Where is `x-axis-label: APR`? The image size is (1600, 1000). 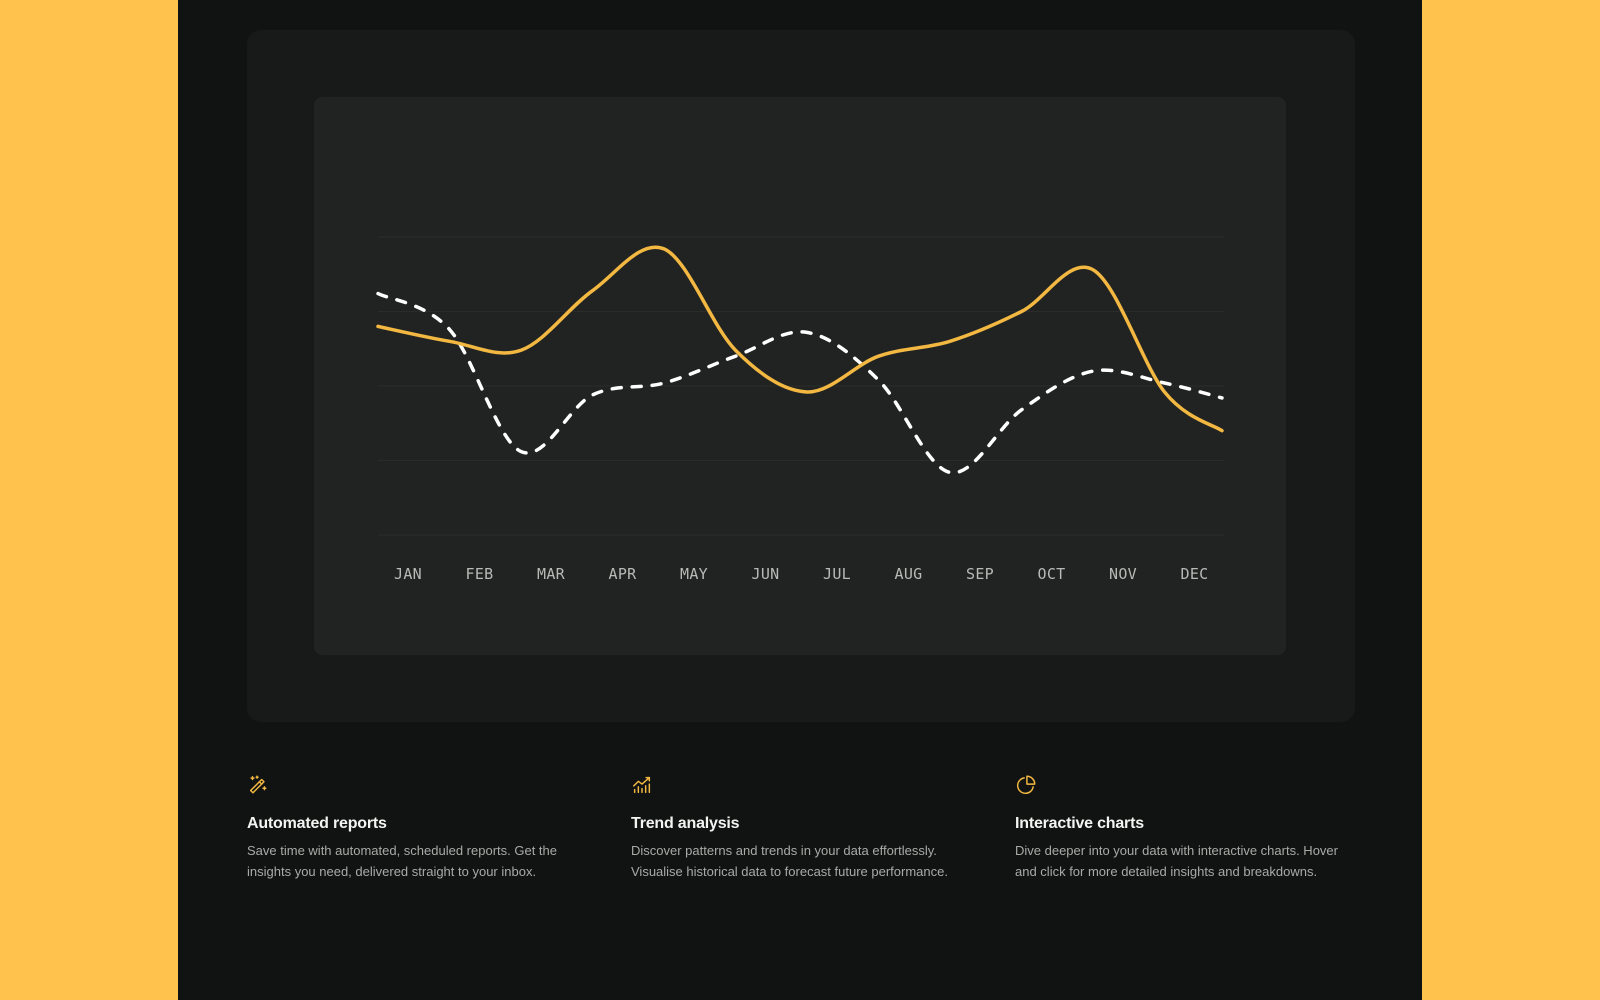 x-axis-label: APR is located at coordinates (623, 574).